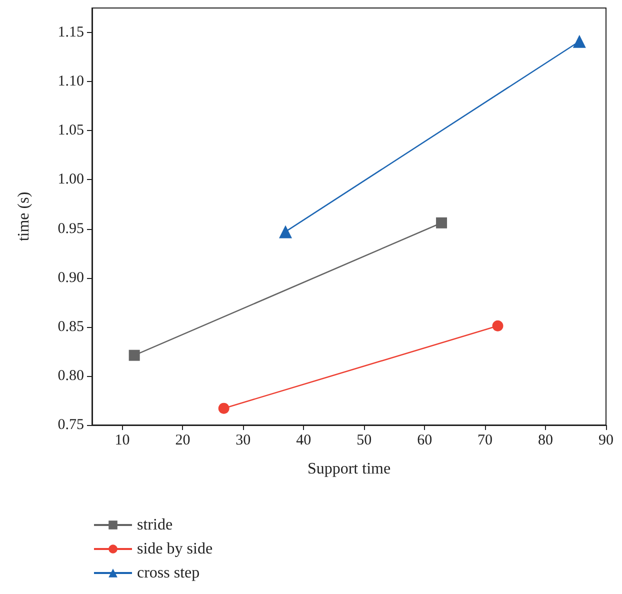  I want to click on x-tick-label: 30, so click(243, 440).